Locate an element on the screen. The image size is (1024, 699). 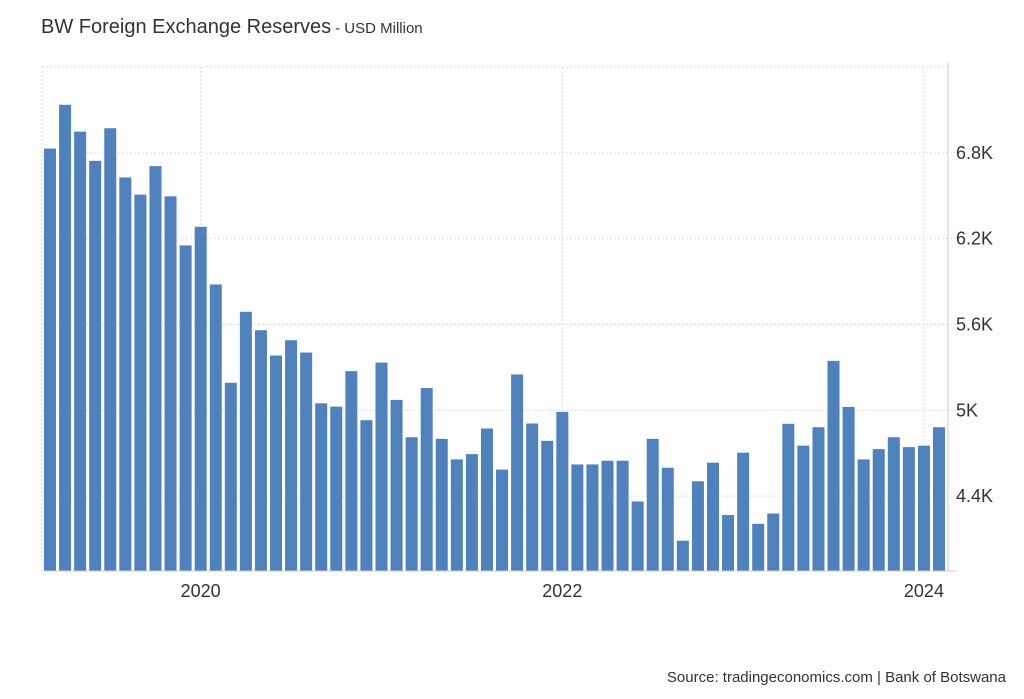
x-axis-labels: 2020 2022 2024 is located at coordinates (562, 591).